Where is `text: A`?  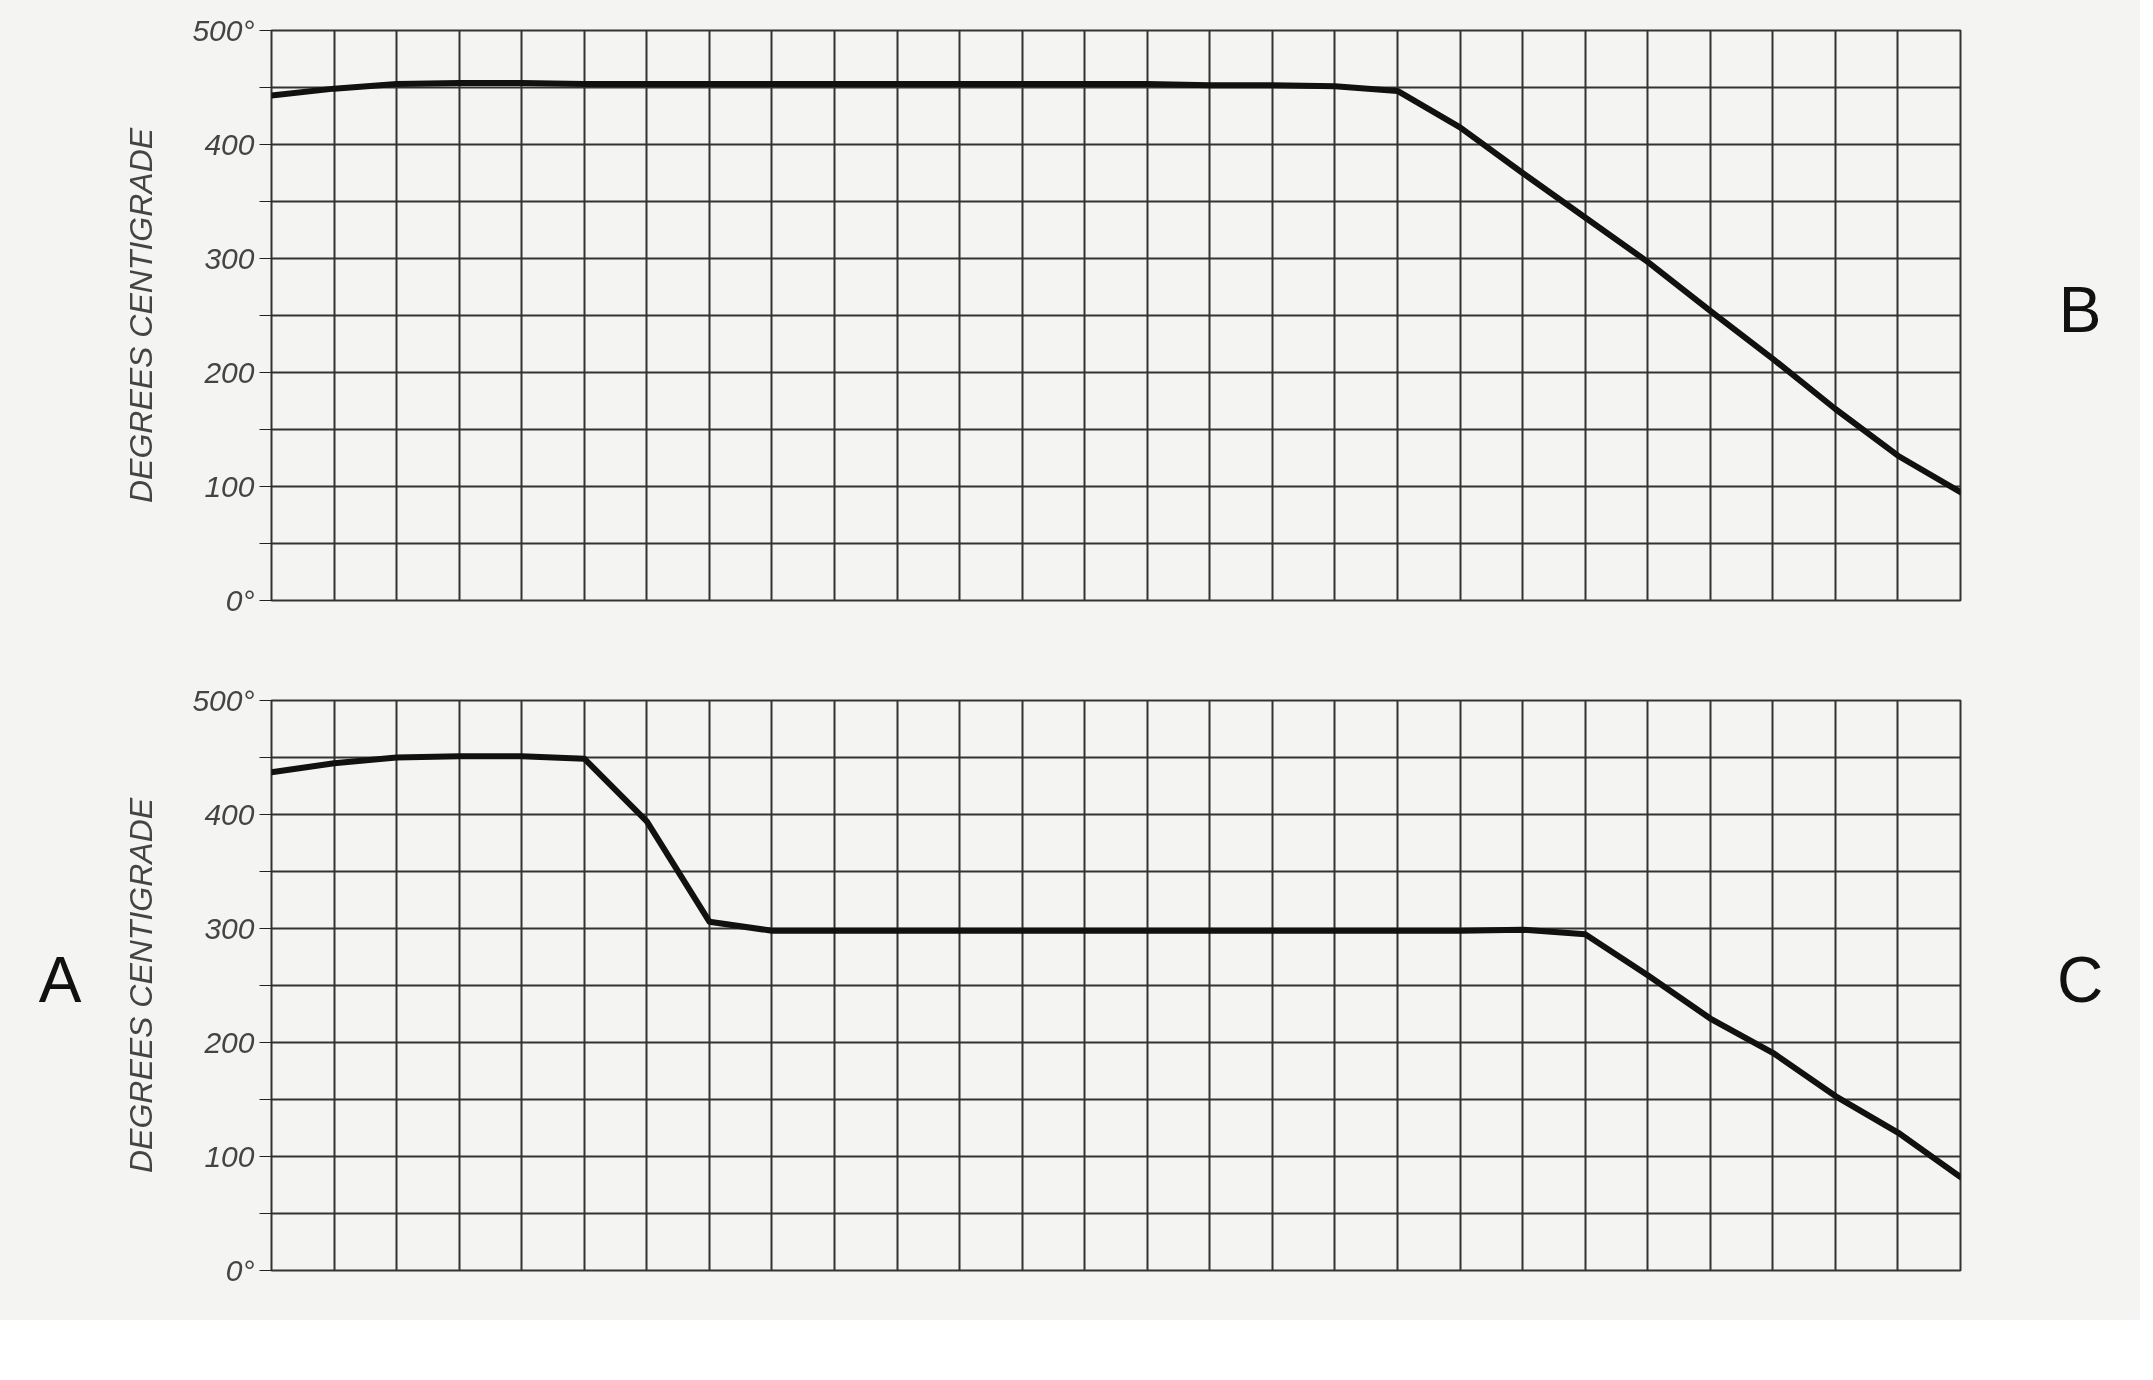
text: A is located at coordinates (60, 980).